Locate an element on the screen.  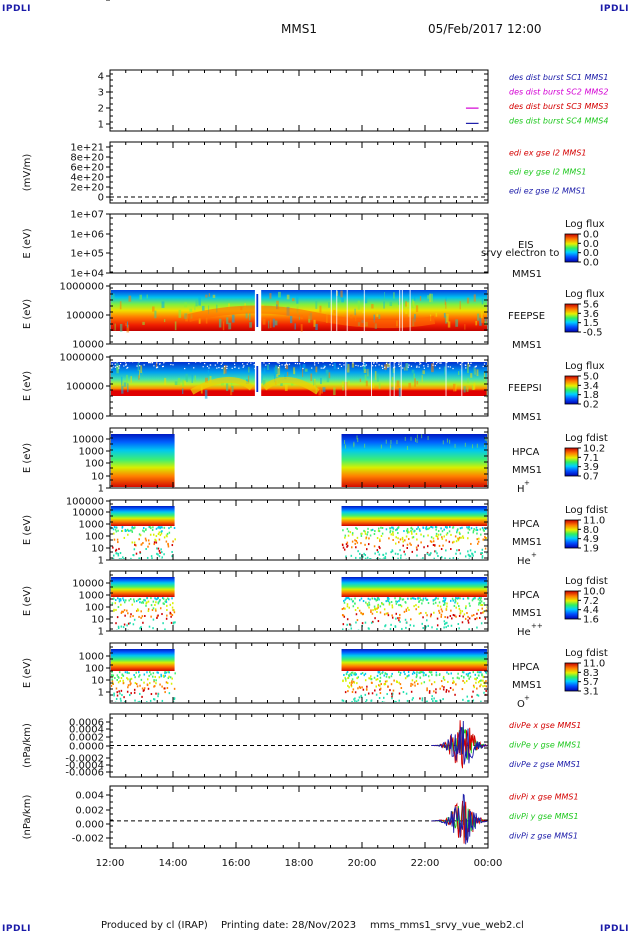
panel-feepse-spacecraft-label: MMS1 is located at coordinates (527, 345).